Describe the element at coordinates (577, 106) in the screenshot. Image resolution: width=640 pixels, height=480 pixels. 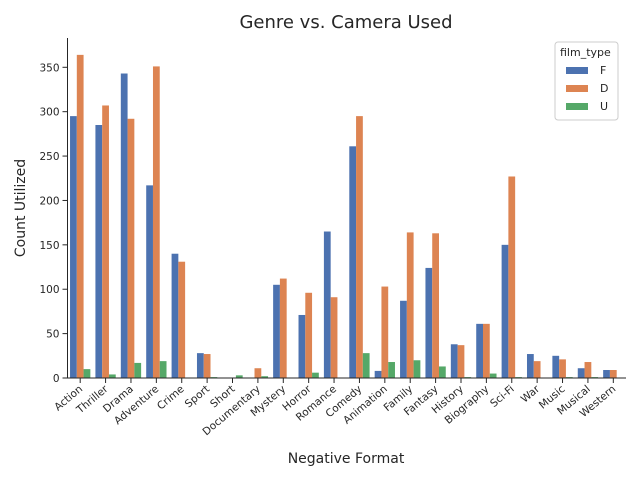
I see `legend-swatch-u` at that location.